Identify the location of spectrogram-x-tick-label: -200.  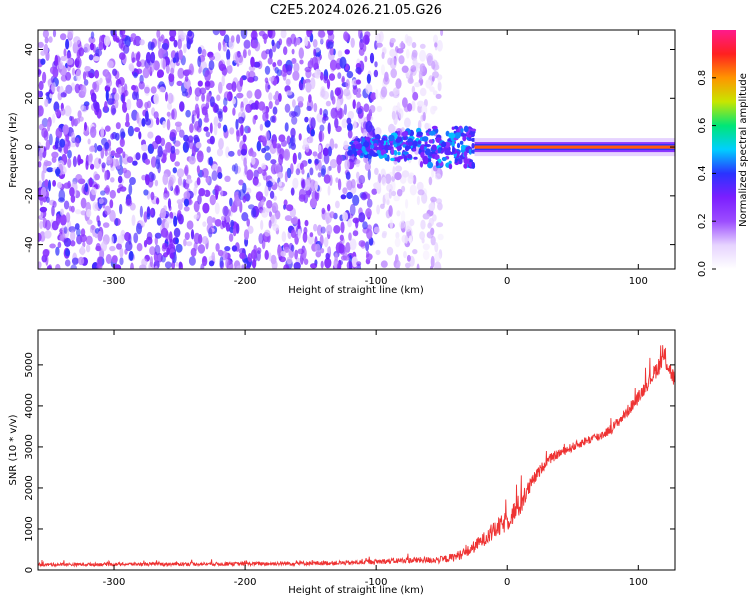
(245, 281).